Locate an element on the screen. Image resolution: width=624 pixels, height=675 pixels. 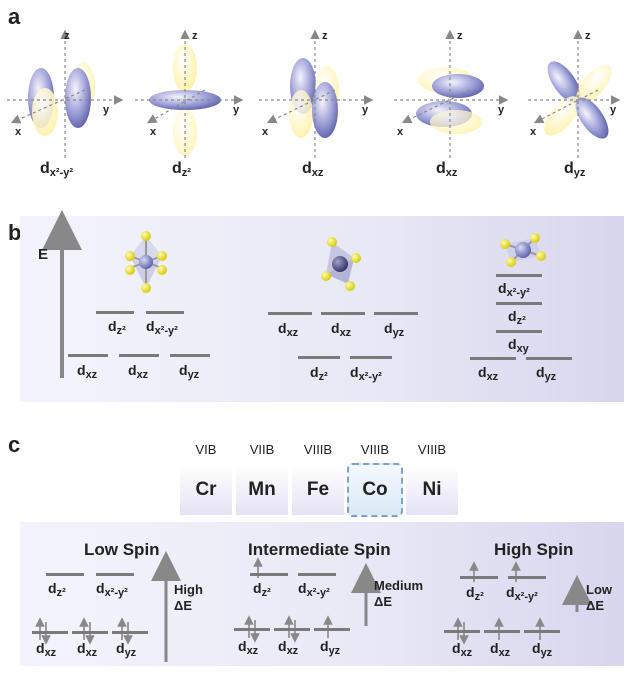
square-planar-molecule is located at coordinates (523, 250).